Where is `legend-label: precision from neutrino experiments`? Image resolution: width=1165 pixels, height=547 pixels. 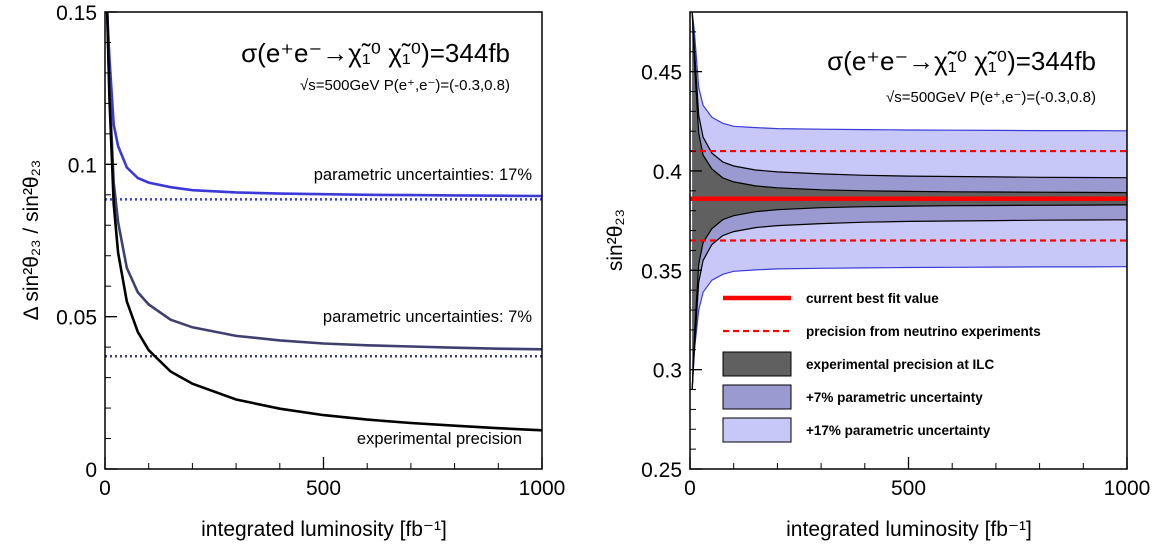
legend-label: precision from neutrino experiments is located at coordinates (923, 331).